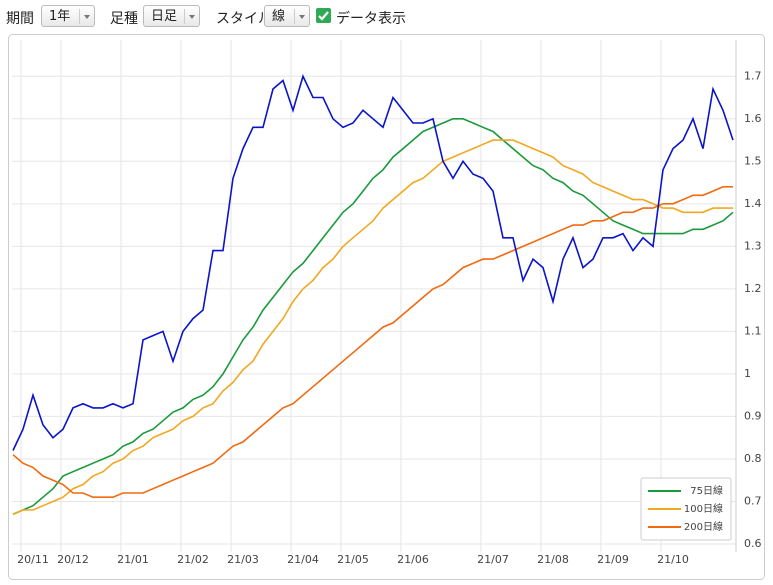 The width and height of the screenshot is (773, 585). Describe the element at coordinates (413, 559) in the screenshot. I see `x-tick-label: 21/06` at that location.